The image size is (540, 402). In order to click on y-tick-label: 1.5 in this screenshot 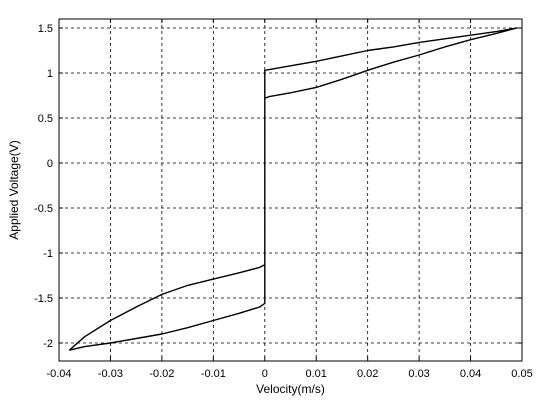, I will do `click(45, 29)`.